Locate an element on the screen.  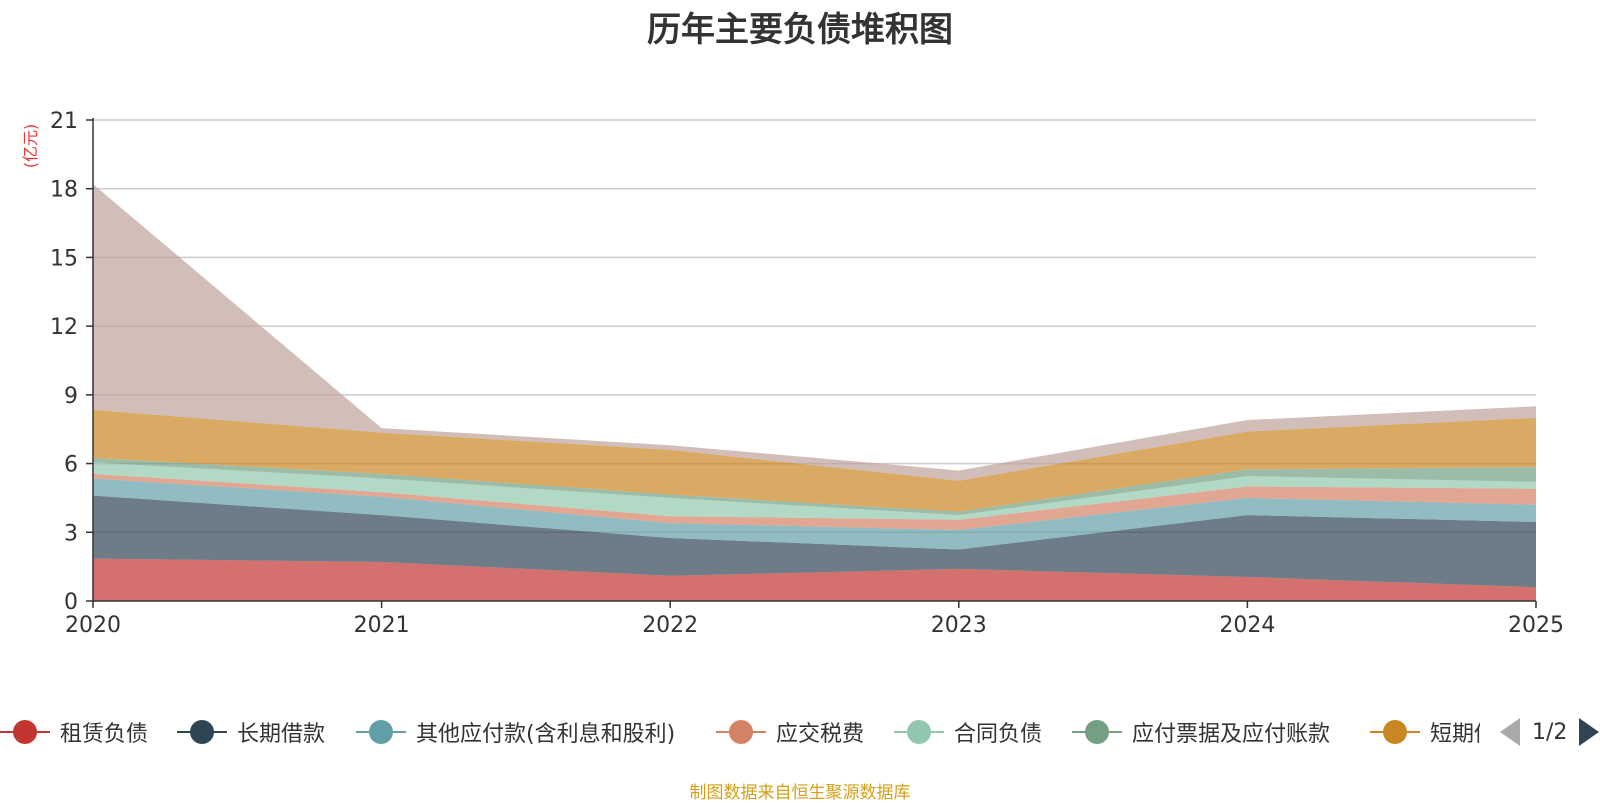
y-tick-label: 3 is located at coordinates (71, 533).